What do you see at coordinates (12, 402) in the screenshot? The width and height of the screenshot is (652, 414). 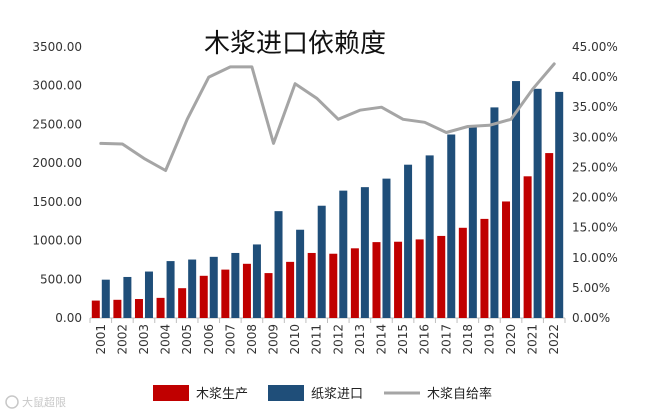 I see `watermark-logo-icon` at bounding box center [12, 402].